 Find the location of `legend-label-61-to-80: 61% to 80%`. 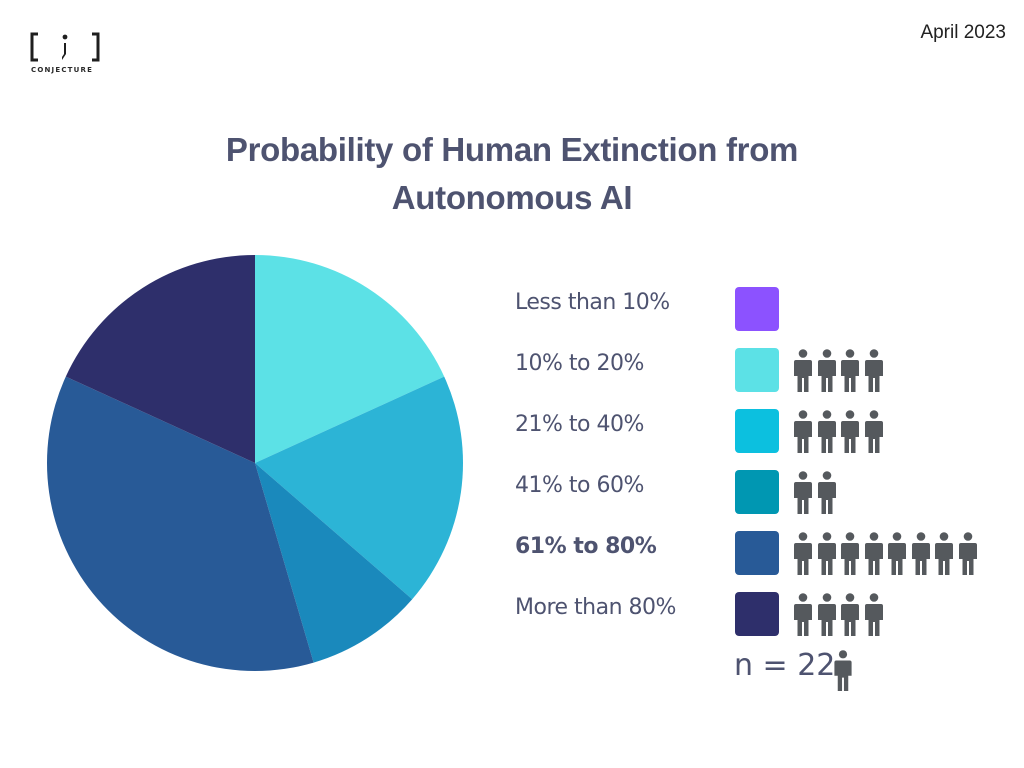

legend-label-61-to-80: 61% to 80% is located at coordinates (586, 546).